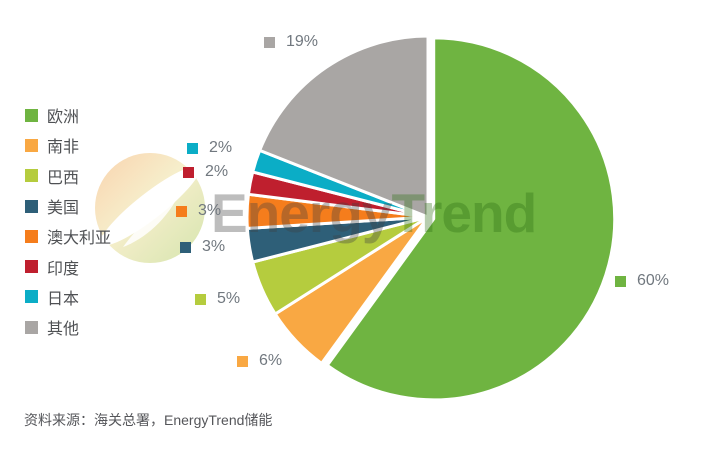 This screenshot has width=712, height=463. What do you see at coordinates (31, 297) in the screenshot?
I see `legend-swatch-japan` at bounding box center [31, 297].